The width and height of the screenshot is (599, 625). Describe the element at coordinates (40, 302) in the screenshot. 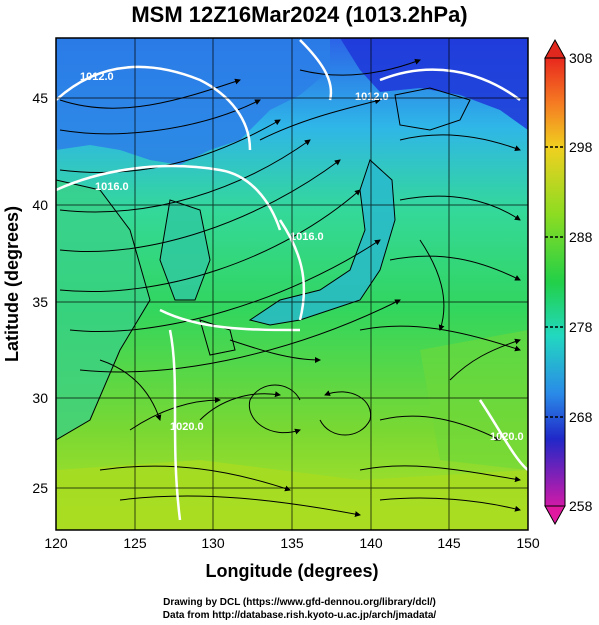

I see `y-tick-label: 35` at that location.